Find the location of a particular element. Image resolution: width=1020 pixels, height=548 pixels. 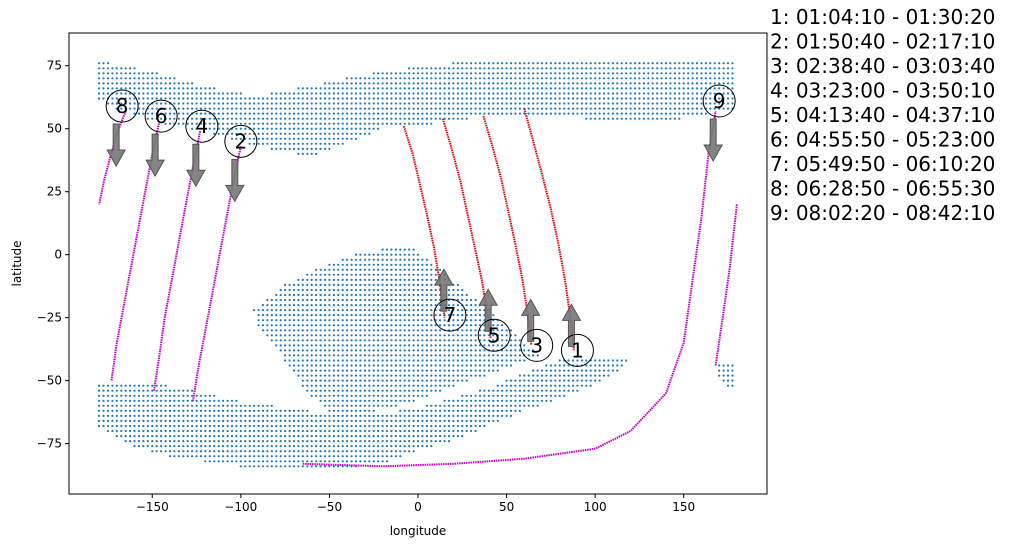

y-tick-label: 75 is located at coordinates (54, 66).